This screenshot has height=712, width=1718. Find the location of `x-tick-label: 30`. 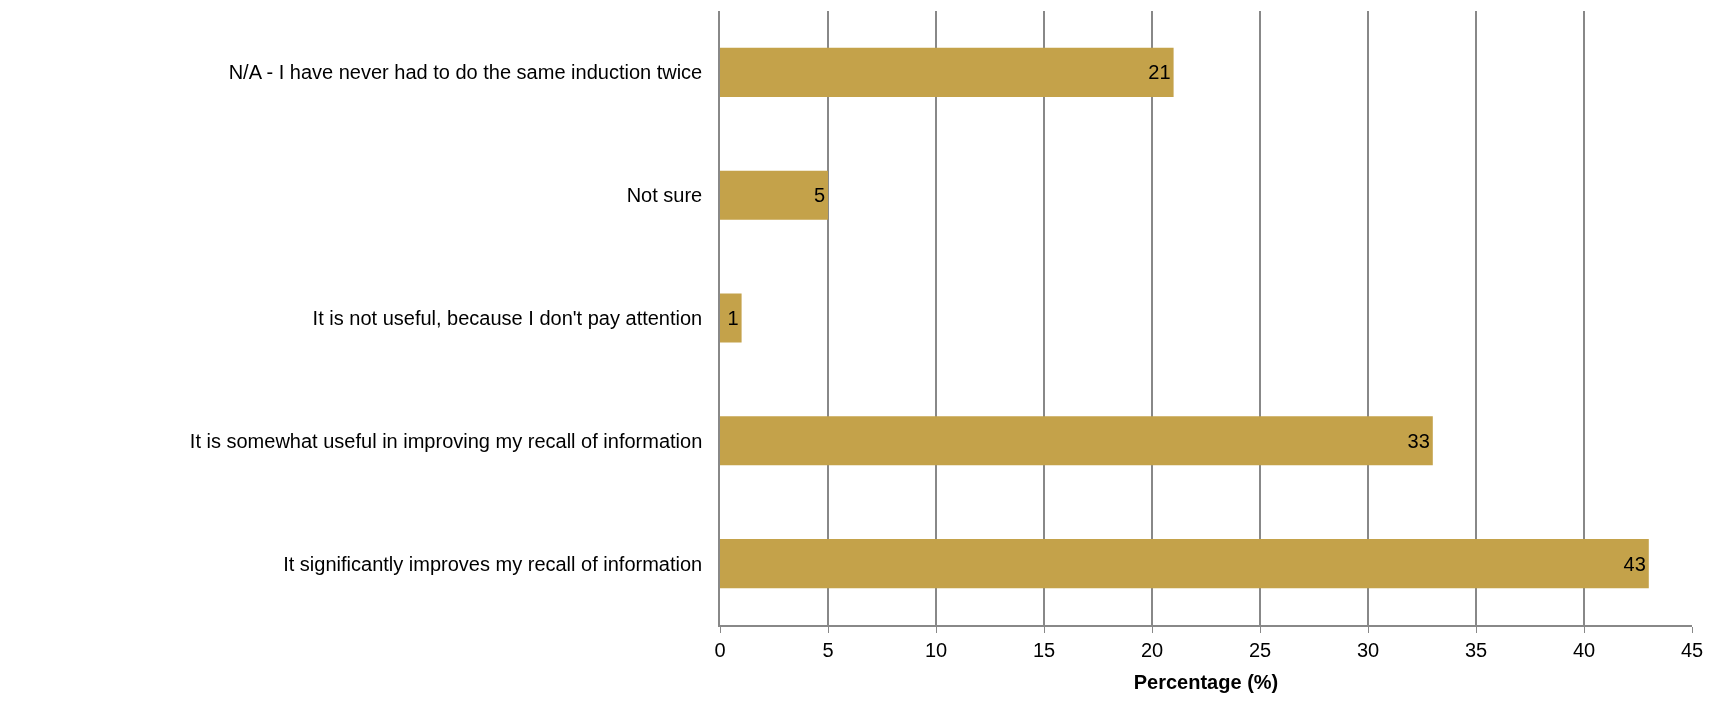

x-tick-label: 30 is located at coordinates (1368, 649).